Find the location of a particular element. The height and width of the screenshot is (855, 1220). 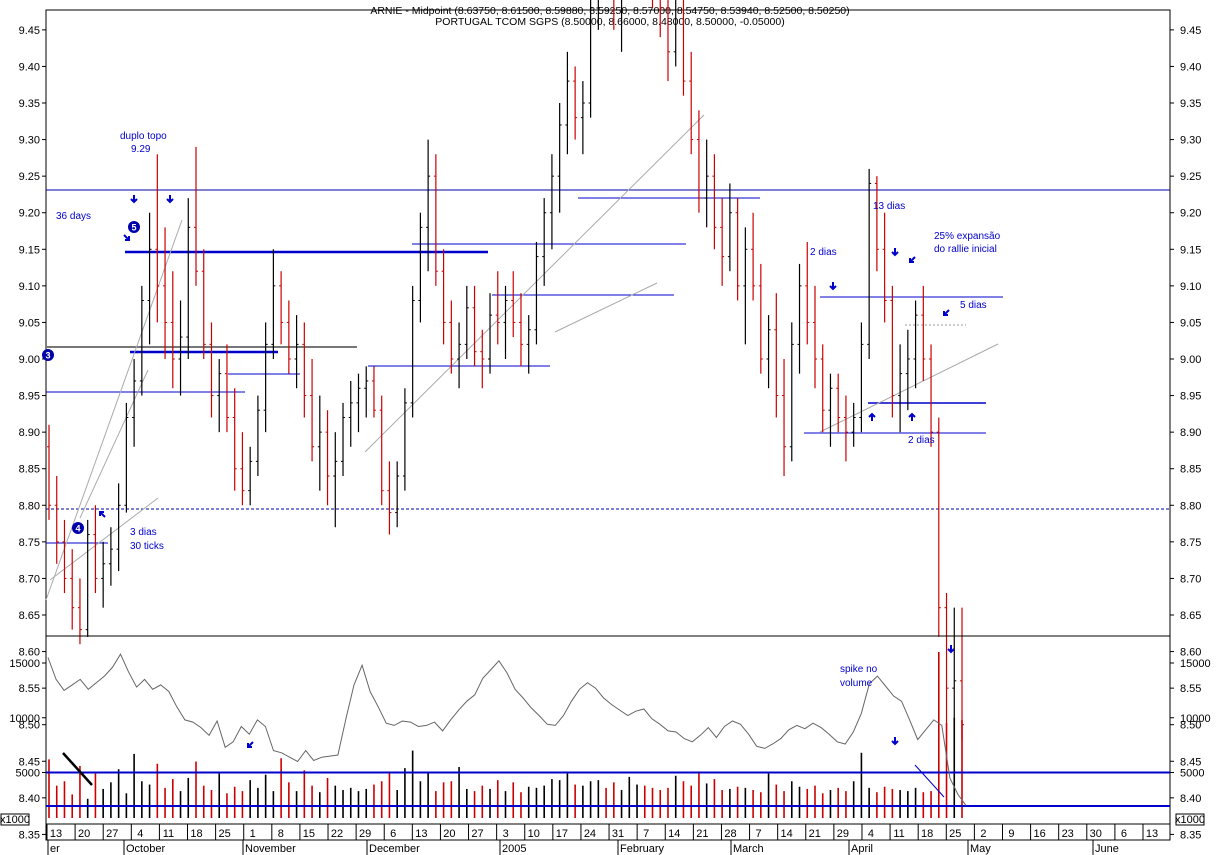

x-tick-label: 10 is located at coordinates (534, 834).